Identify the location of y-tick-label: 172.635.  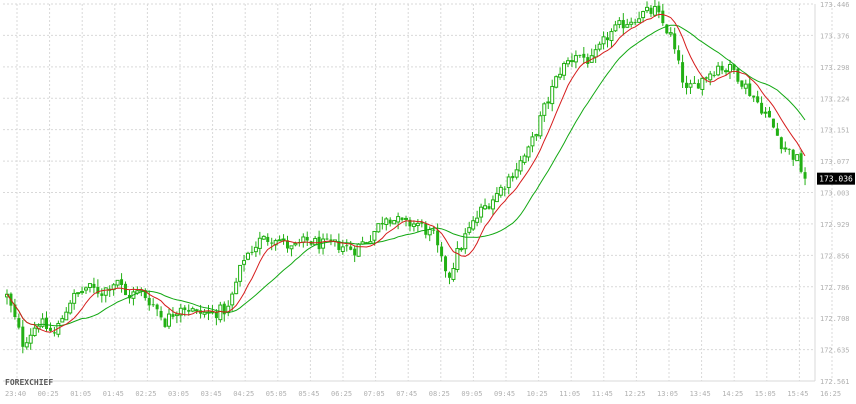
(835, 351).